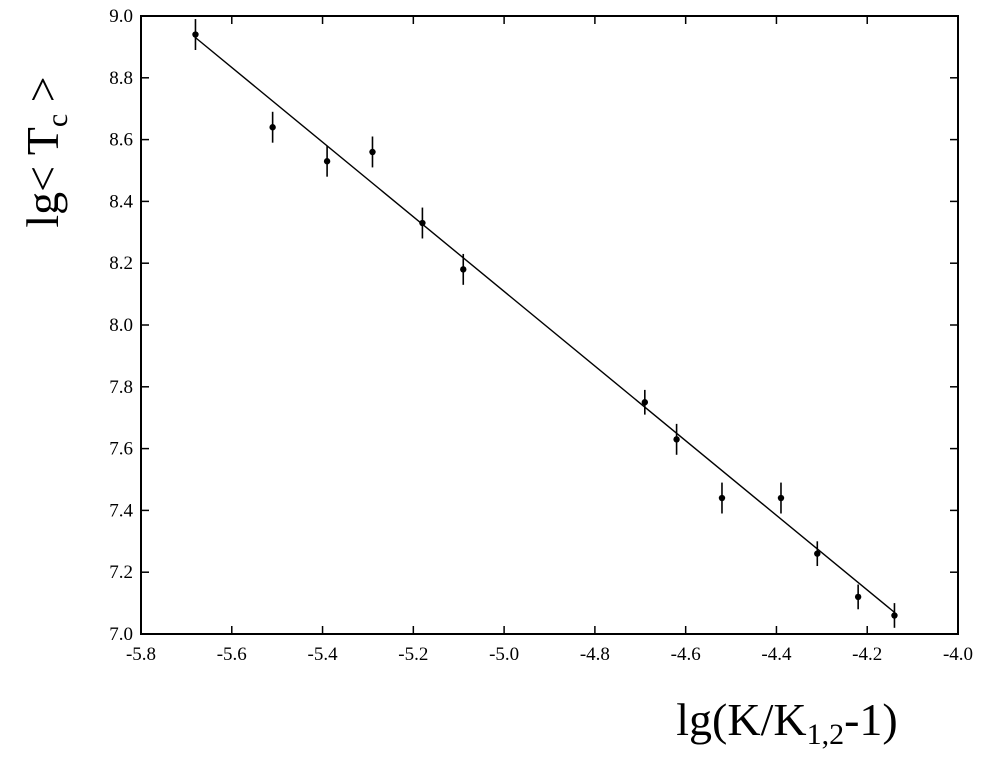 The image size is (981, 766). I want to click on y-tick-label: 8.4, so click(121, 201).